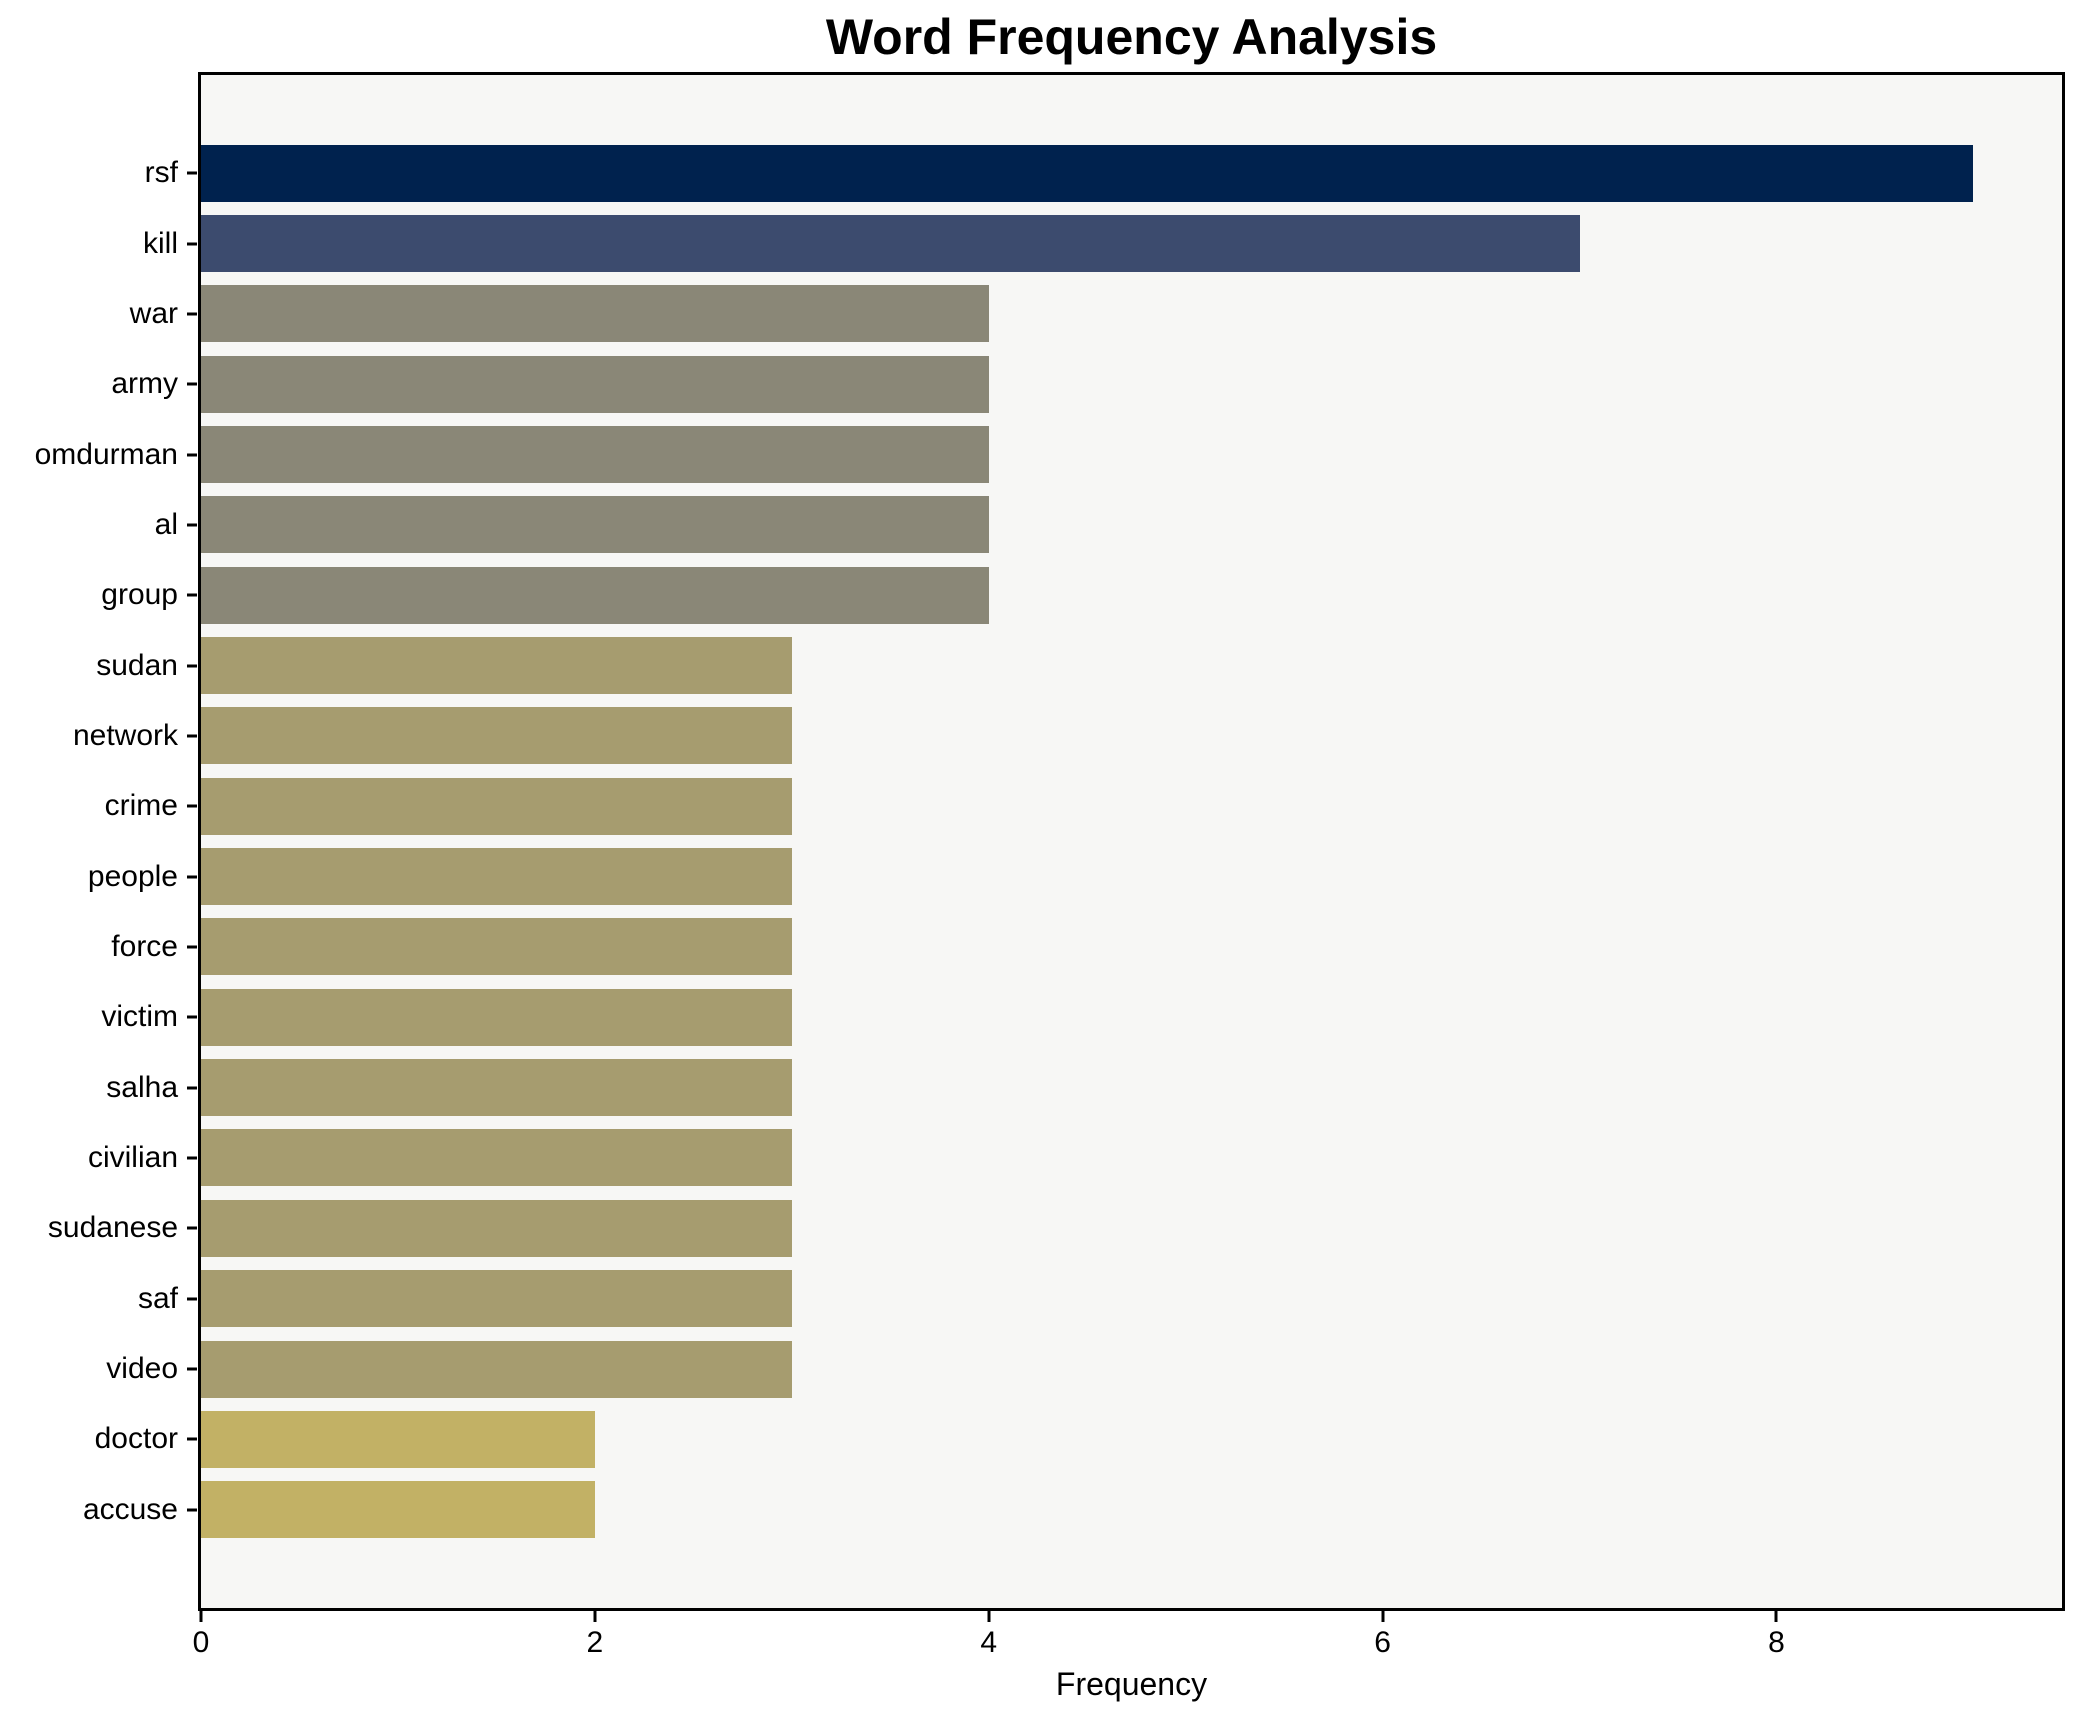  What do you see at coordinates (1048, 454) in the screenshot?
I see `bar-row: omdurman` at bounding box center [1048, 454].